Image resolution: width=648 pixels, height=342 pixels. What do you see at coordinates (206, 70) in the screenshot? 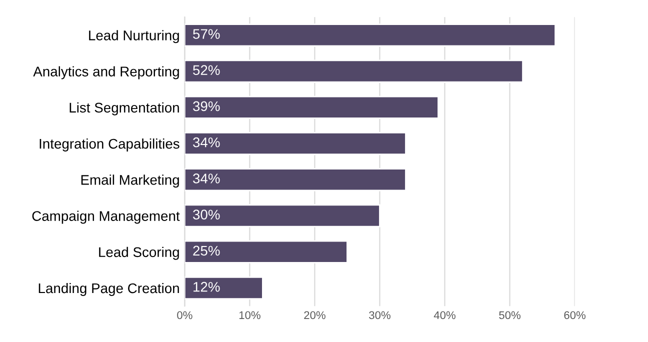
I see `data-label: 52%` at bounding box center [206, 70].